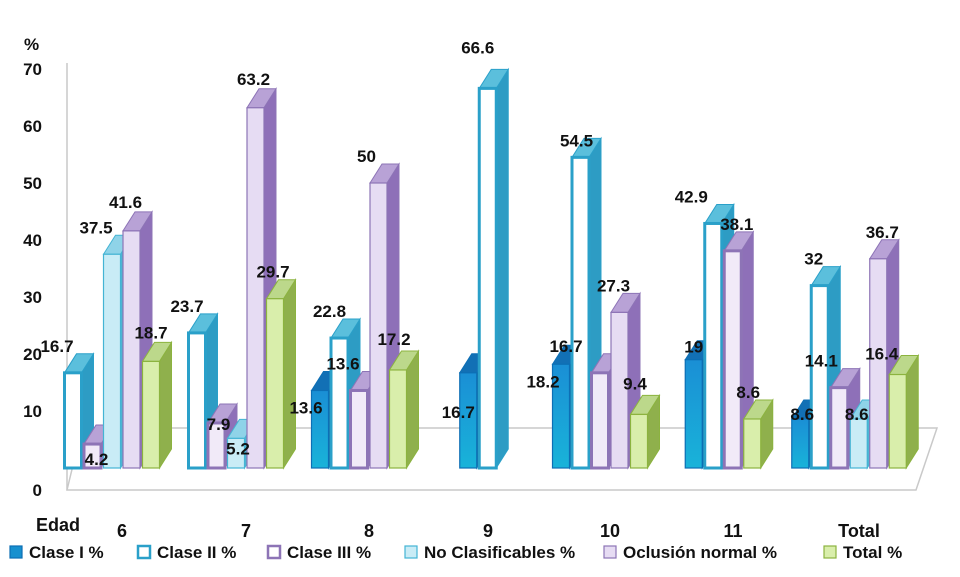 Image resolution: width=960 pixels, height=577 pixels. What do you see at coordinates (37, 490) in the screenshot?
I see `y-tick-label: 0` at bounding box center [37, 490].